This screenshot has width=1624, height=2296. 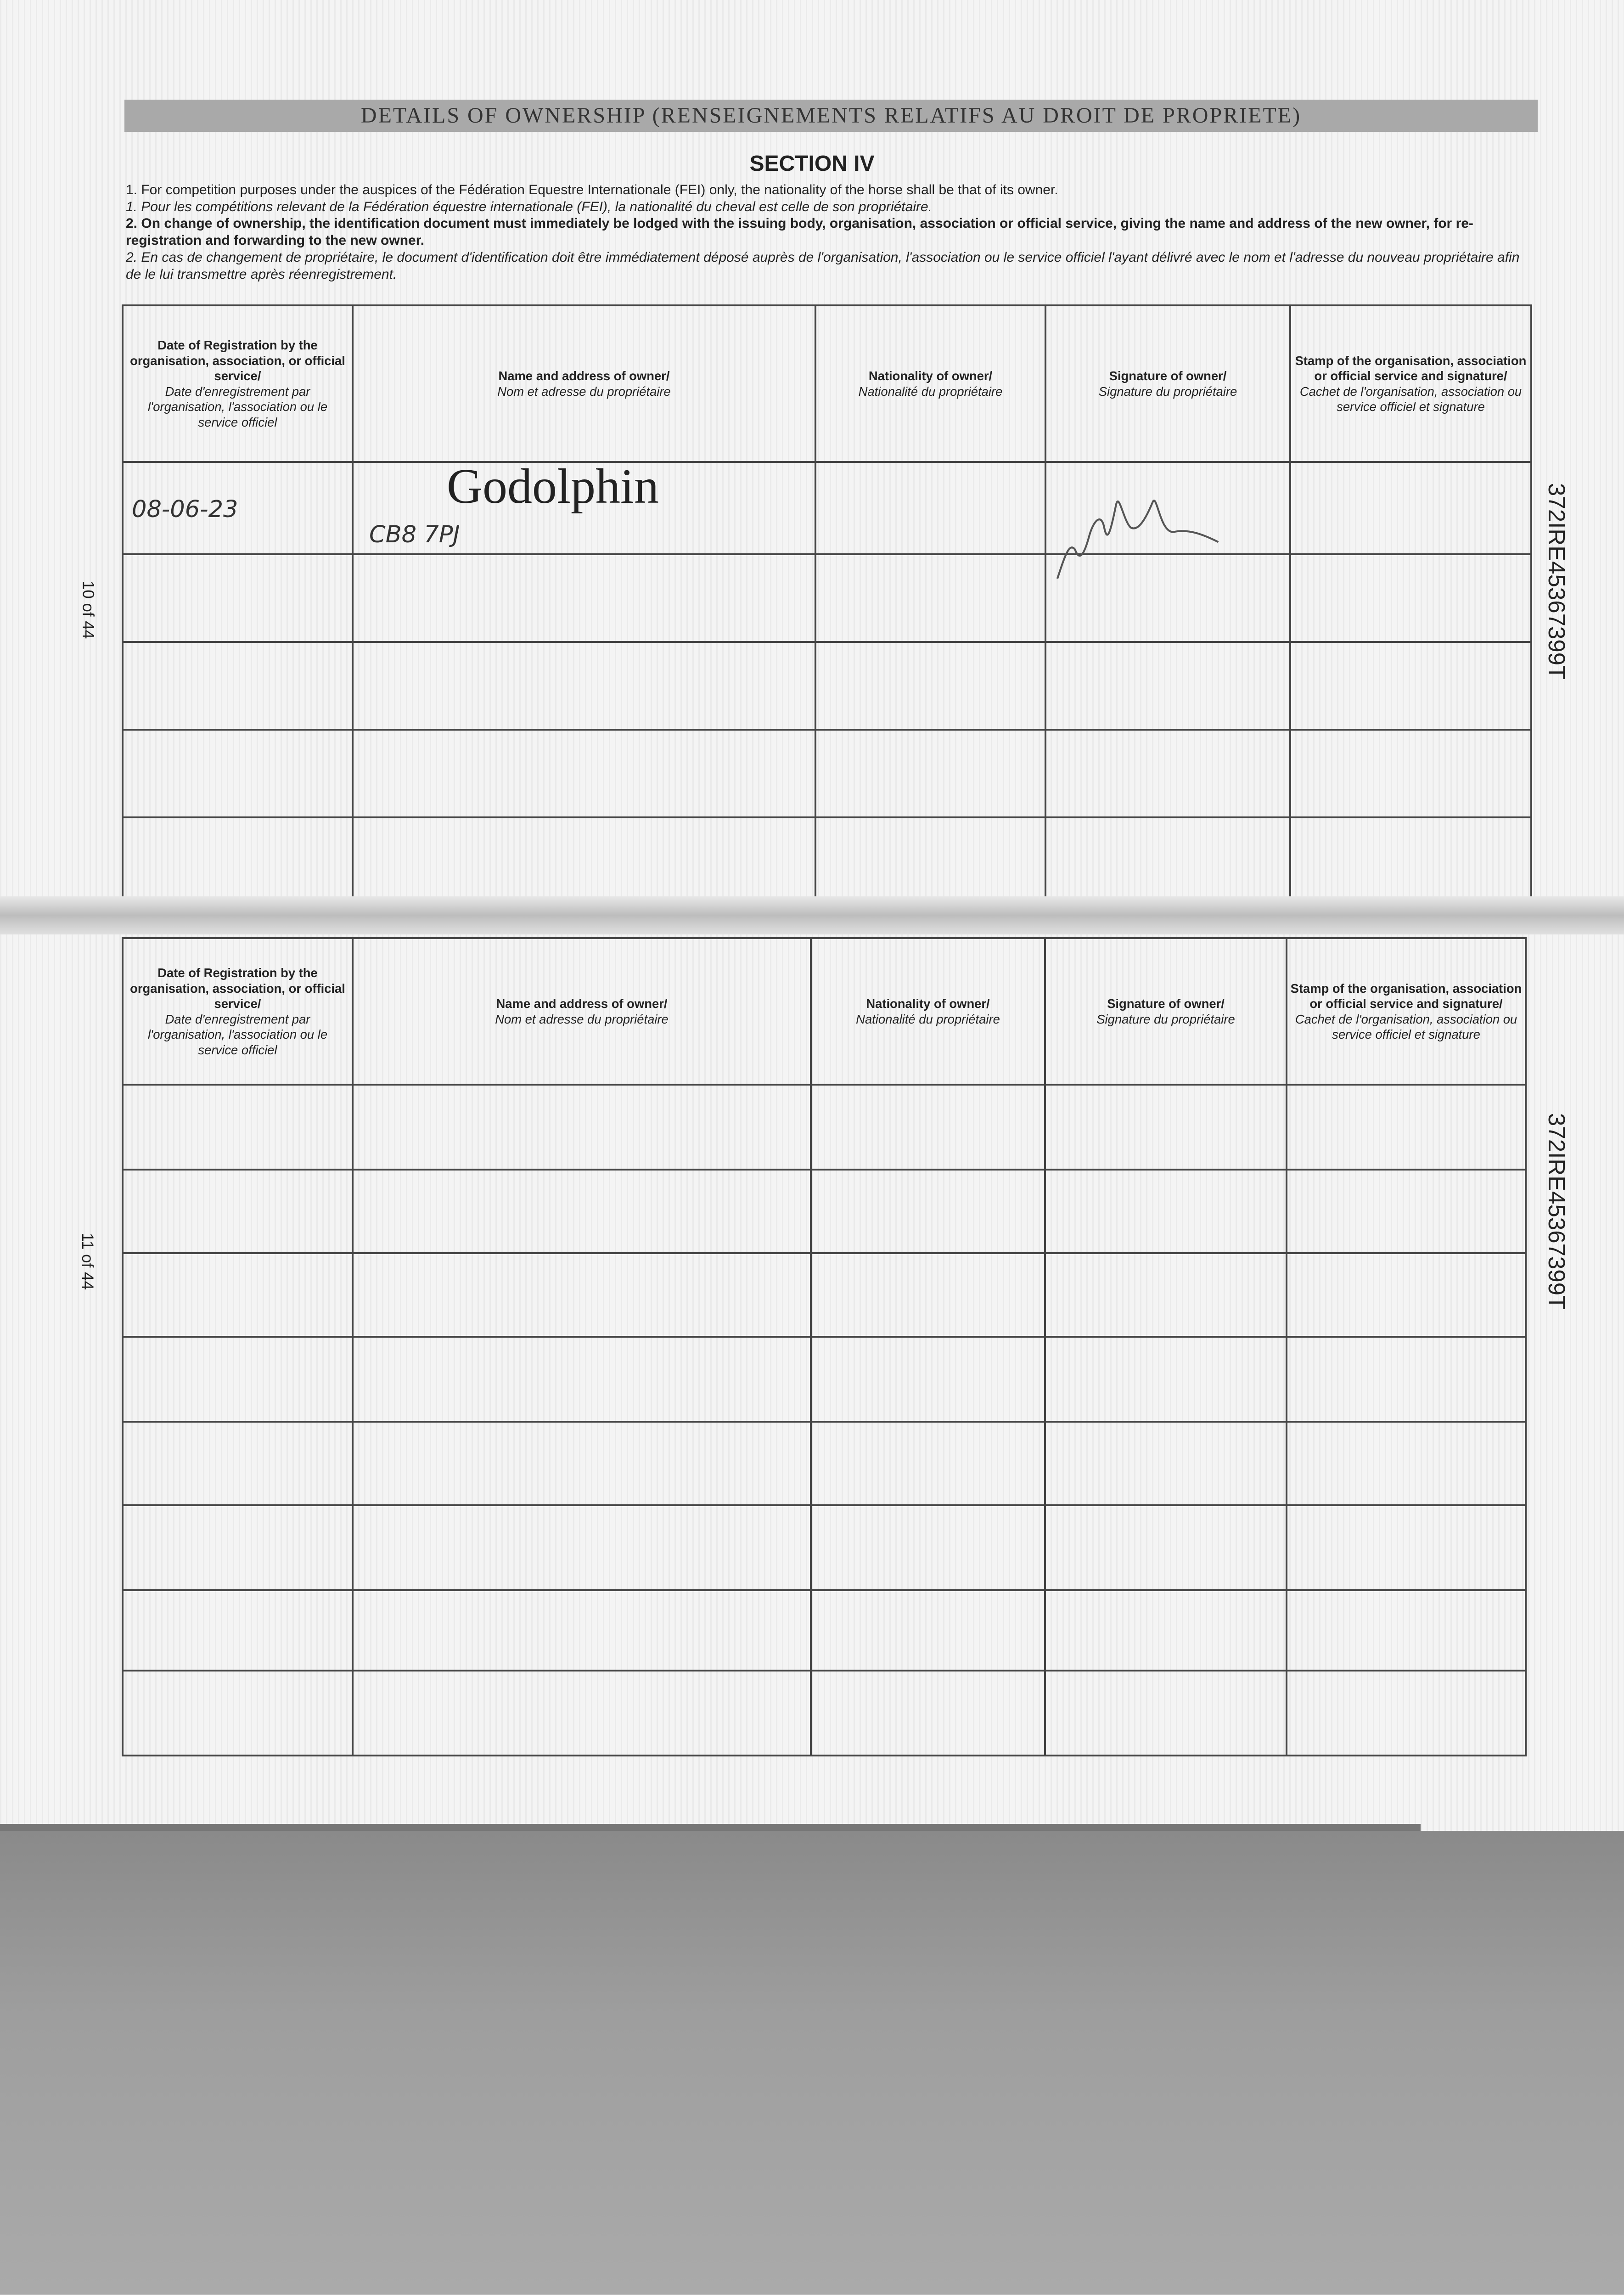 What do you see at coordinates (414, 534) in the screenshot?
I see `entry-postcode: CB8 7PJ` at bounding box center [414, 534].